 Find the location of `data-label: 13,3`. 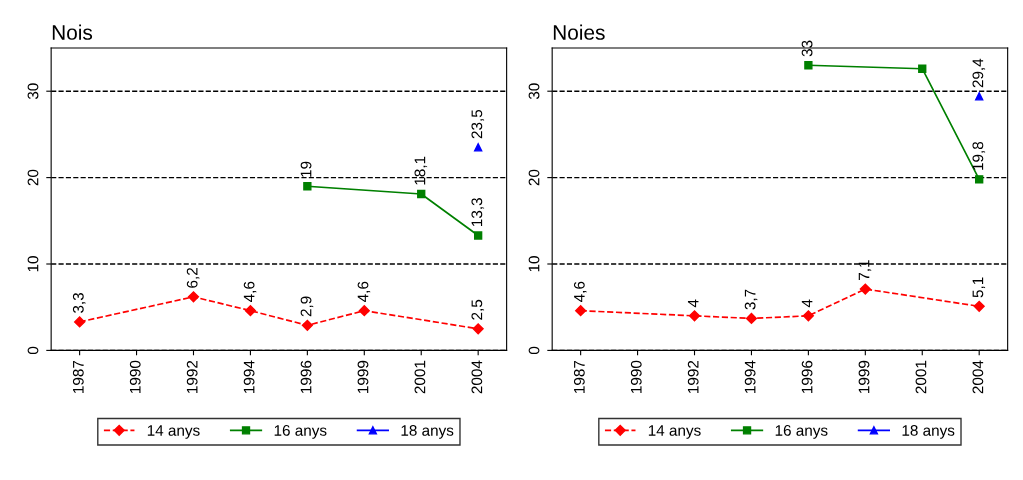

data-label: 13,3 is located at coordinates (478, 212).